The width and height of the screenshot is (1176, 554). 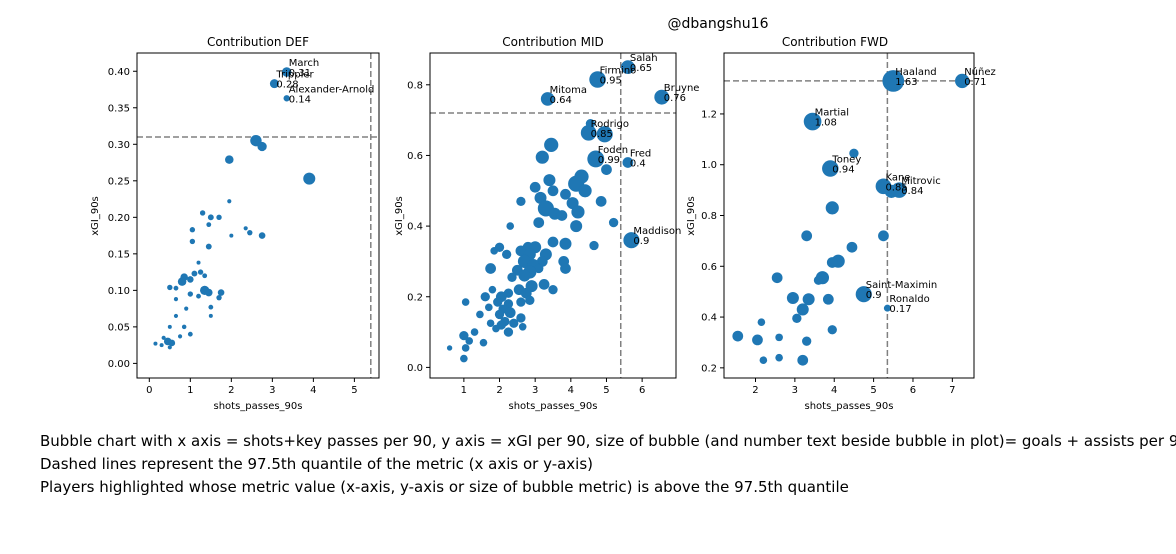 I want to click on y-tick-label-def-5: 0.25, so click(x=119, y=181).